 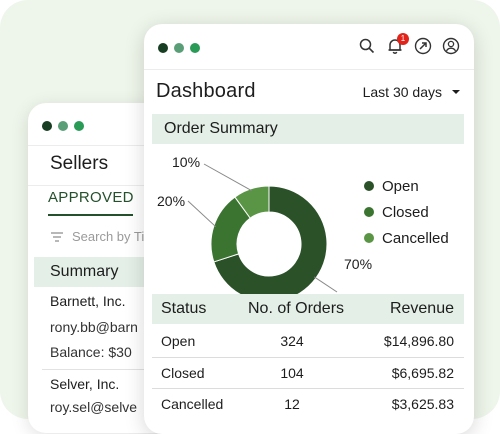 What do you see at coordinates (292, 404) in the screenshot?
I see `cell-orders: 12` at bounding box center [292, 404].